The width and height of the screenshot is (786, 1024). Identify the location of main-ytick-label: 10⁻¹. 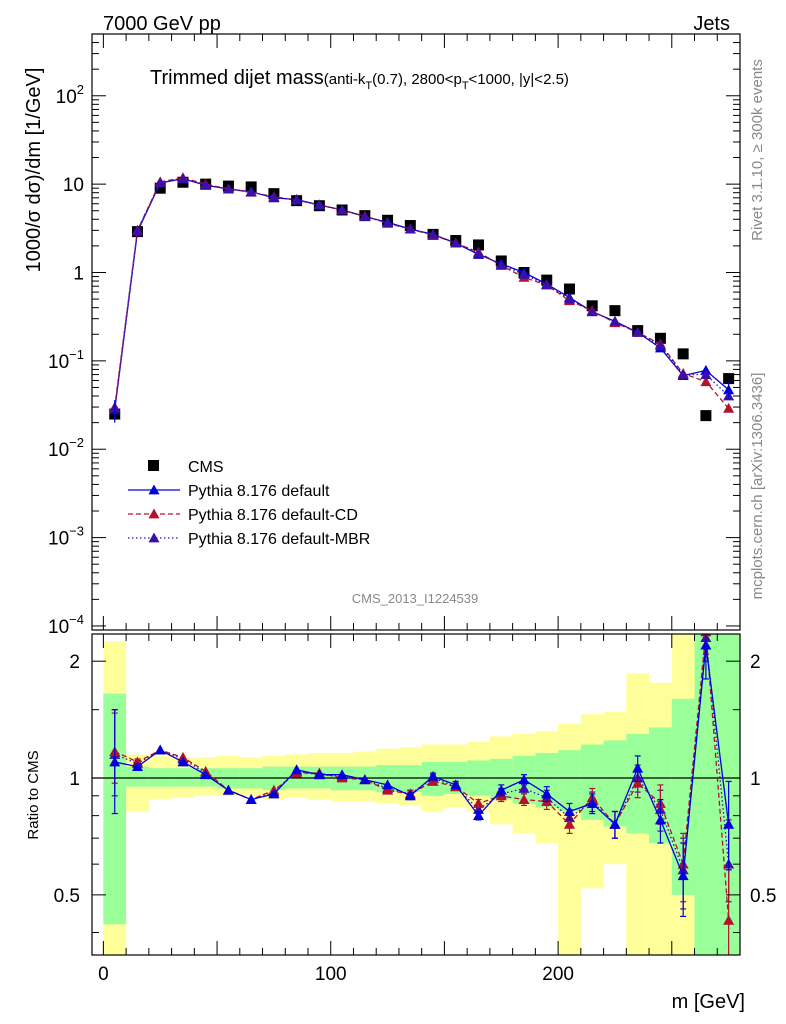
(66, 360).